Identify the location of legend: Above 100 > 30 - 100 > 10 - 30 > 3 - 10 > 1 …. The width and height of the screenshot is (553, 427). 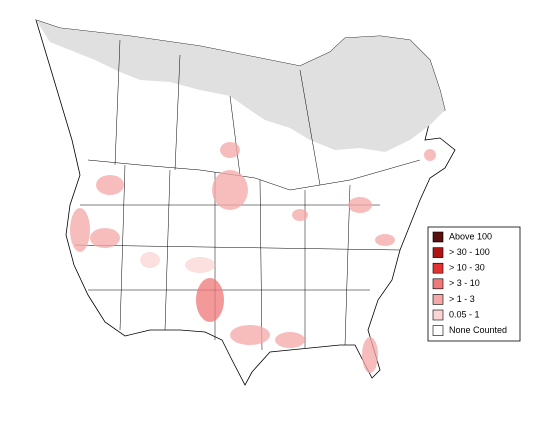
(474, 284).